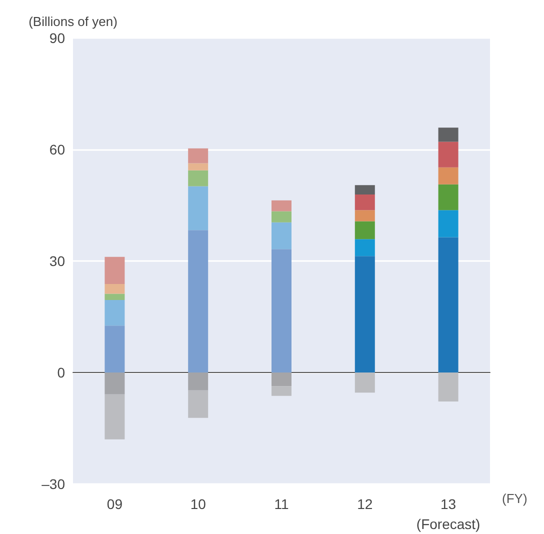 The width and height of the screenshot is (544, 534). I want to click on y-tick-label: –30, so click(54, 484).